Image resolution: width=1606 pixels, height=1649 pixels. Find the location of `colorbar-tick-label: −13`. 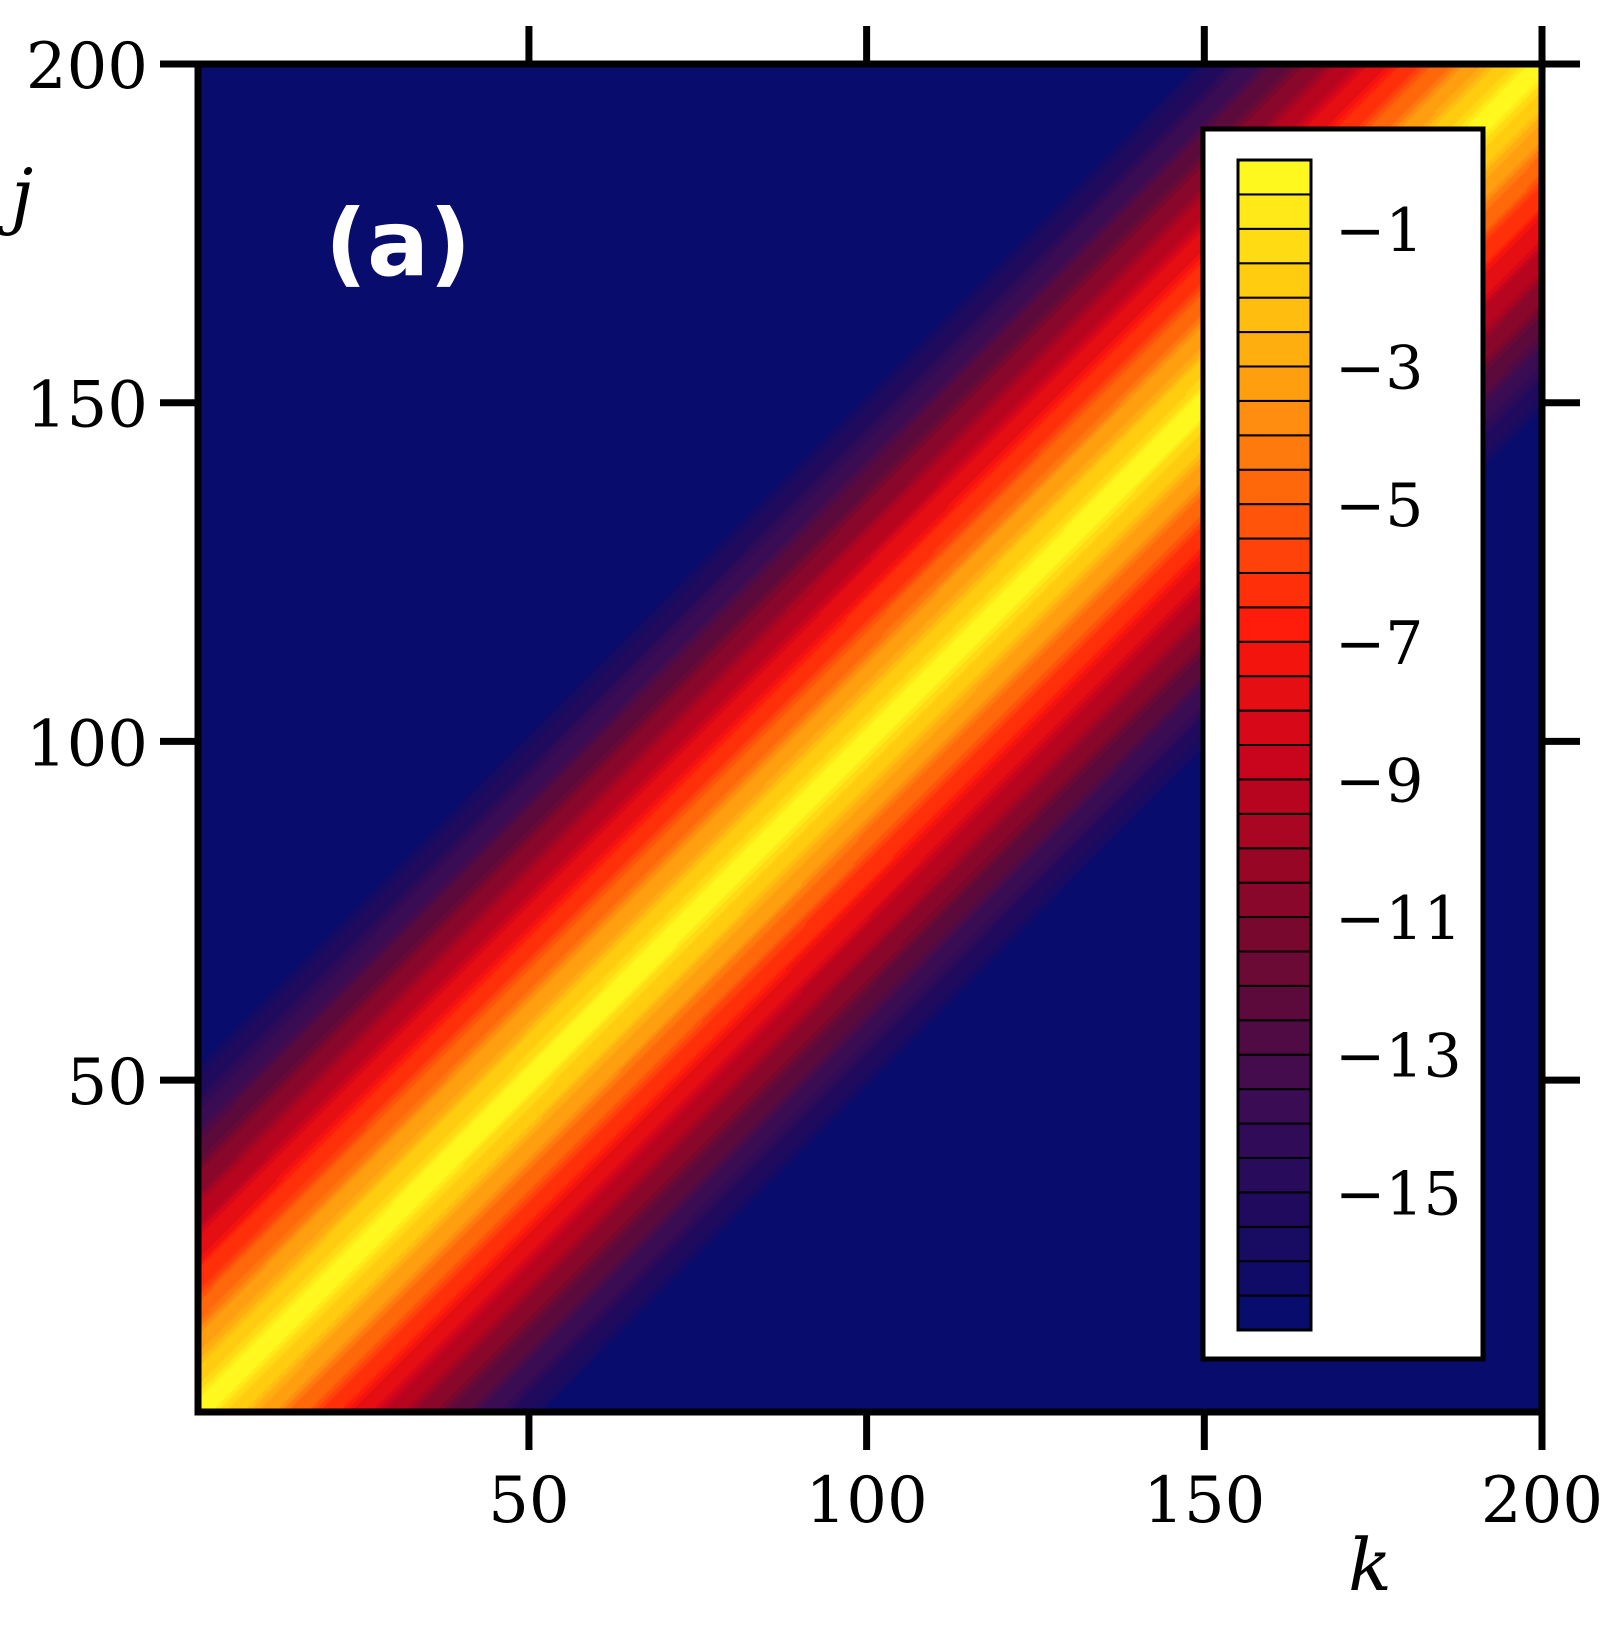

colorbar-tick-label: −13 is located at coordinates (1398, 1057).